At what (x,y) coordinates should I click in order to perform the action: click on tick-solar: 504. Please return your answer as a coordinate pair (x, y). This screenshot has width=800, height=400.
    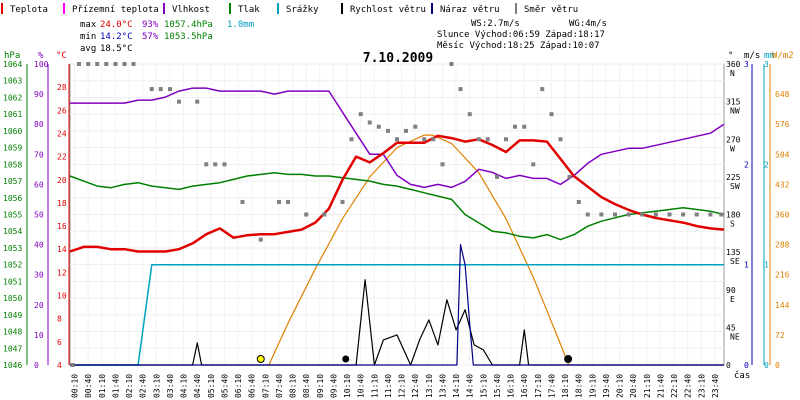
    Looking at the image, I should click on (782, 154).